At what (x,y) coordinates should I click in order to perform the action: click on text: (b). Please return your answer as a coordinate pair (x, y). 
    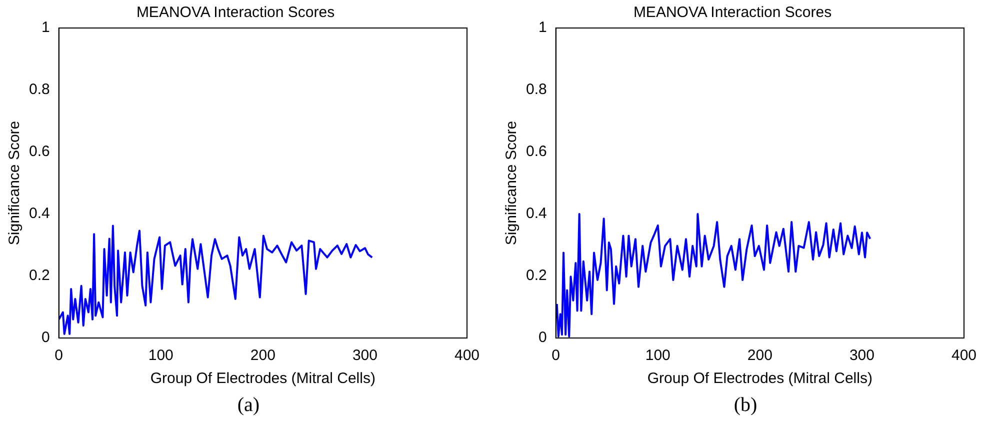
    Looking at the image, I should click on (745, 405).